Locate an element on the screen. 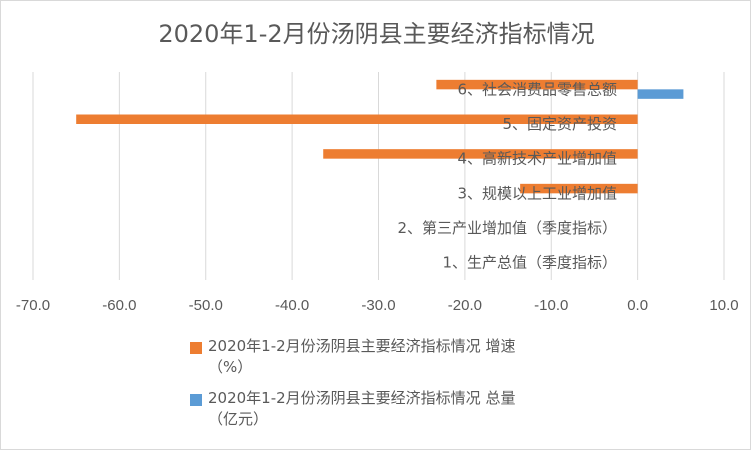 The height and width of the screenshot is (452, 753). category-label: 1、生产总值（季度指标） is located at coordinates (529, 263).